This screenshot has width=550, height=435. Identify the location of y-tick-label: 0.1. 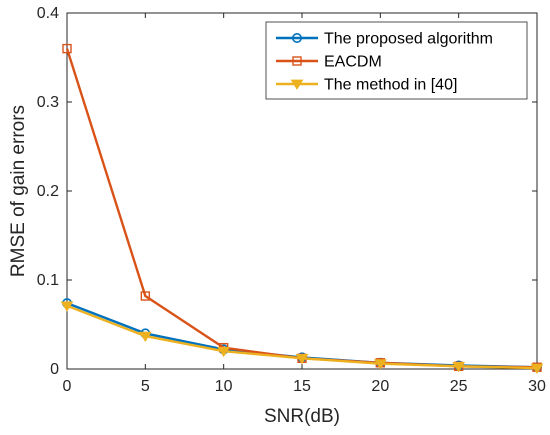
(48, 280).